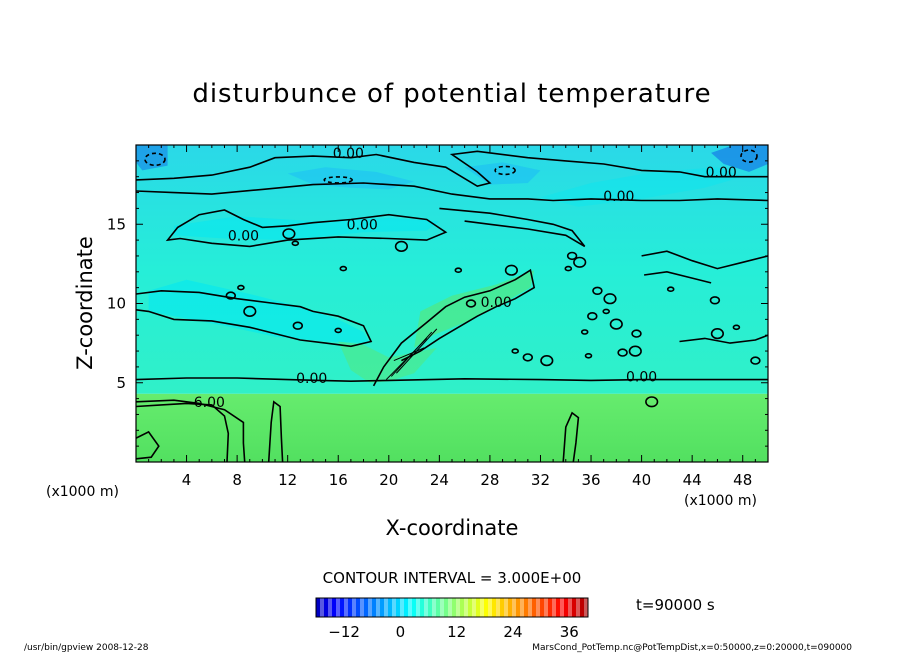  Describe the element at coordinates (116, 304) in the screenshot. I see `y-tick-label: 10` at that location.